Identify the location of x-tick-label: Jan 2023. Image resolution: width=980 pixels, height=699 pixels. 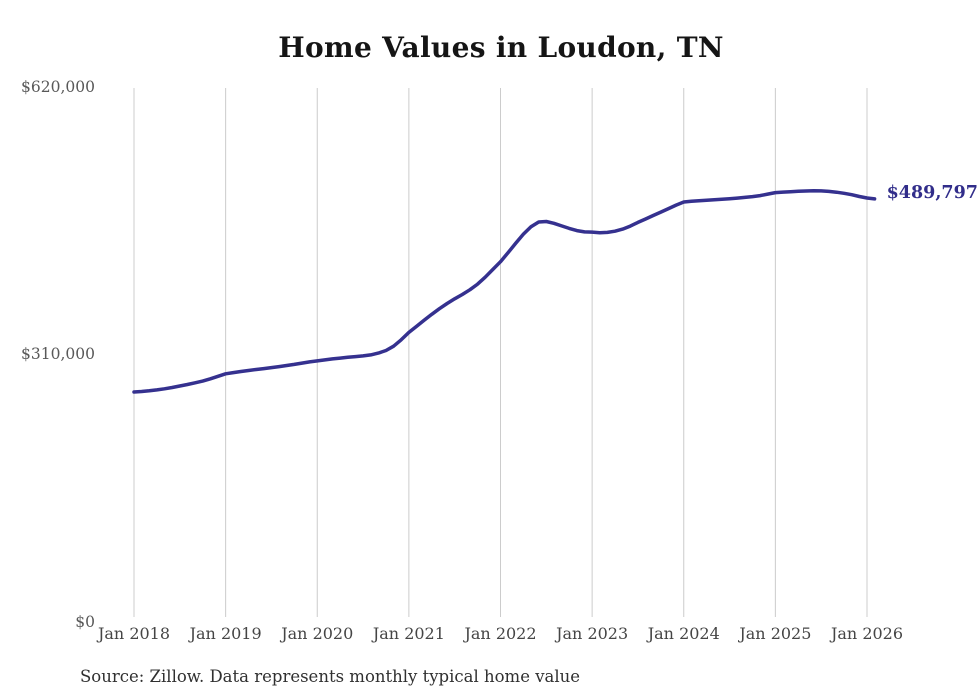
(592, 633).